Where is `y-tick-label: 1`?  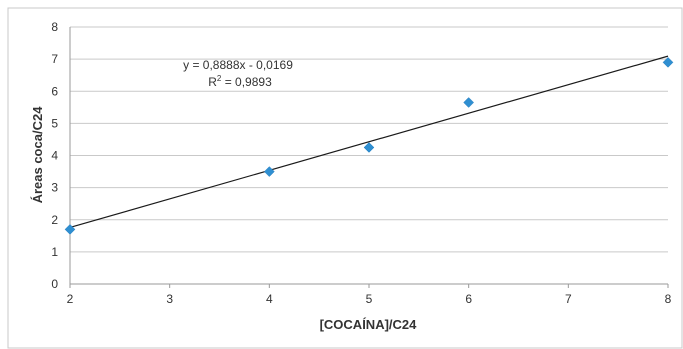
y-tick-label: 1 is located at coordinates (54, 252).